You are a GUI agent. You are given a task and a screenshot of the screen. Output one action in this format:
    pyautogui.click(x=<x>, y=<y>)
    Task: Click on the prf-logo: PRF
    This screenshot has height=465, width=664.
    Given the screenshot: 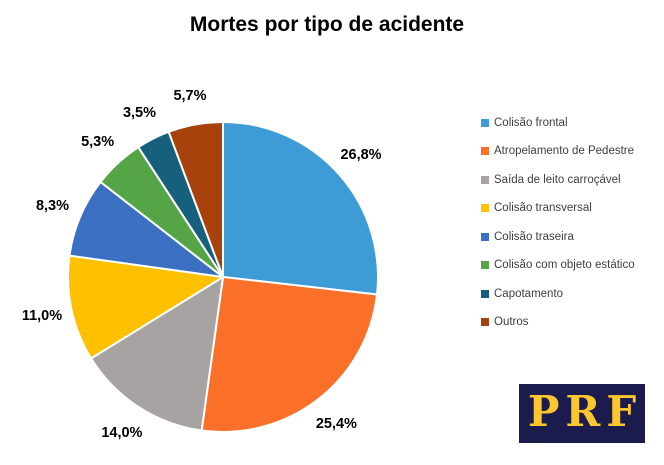 What is the action you would take?
    pyautogui.click(x=582, y=413)
    